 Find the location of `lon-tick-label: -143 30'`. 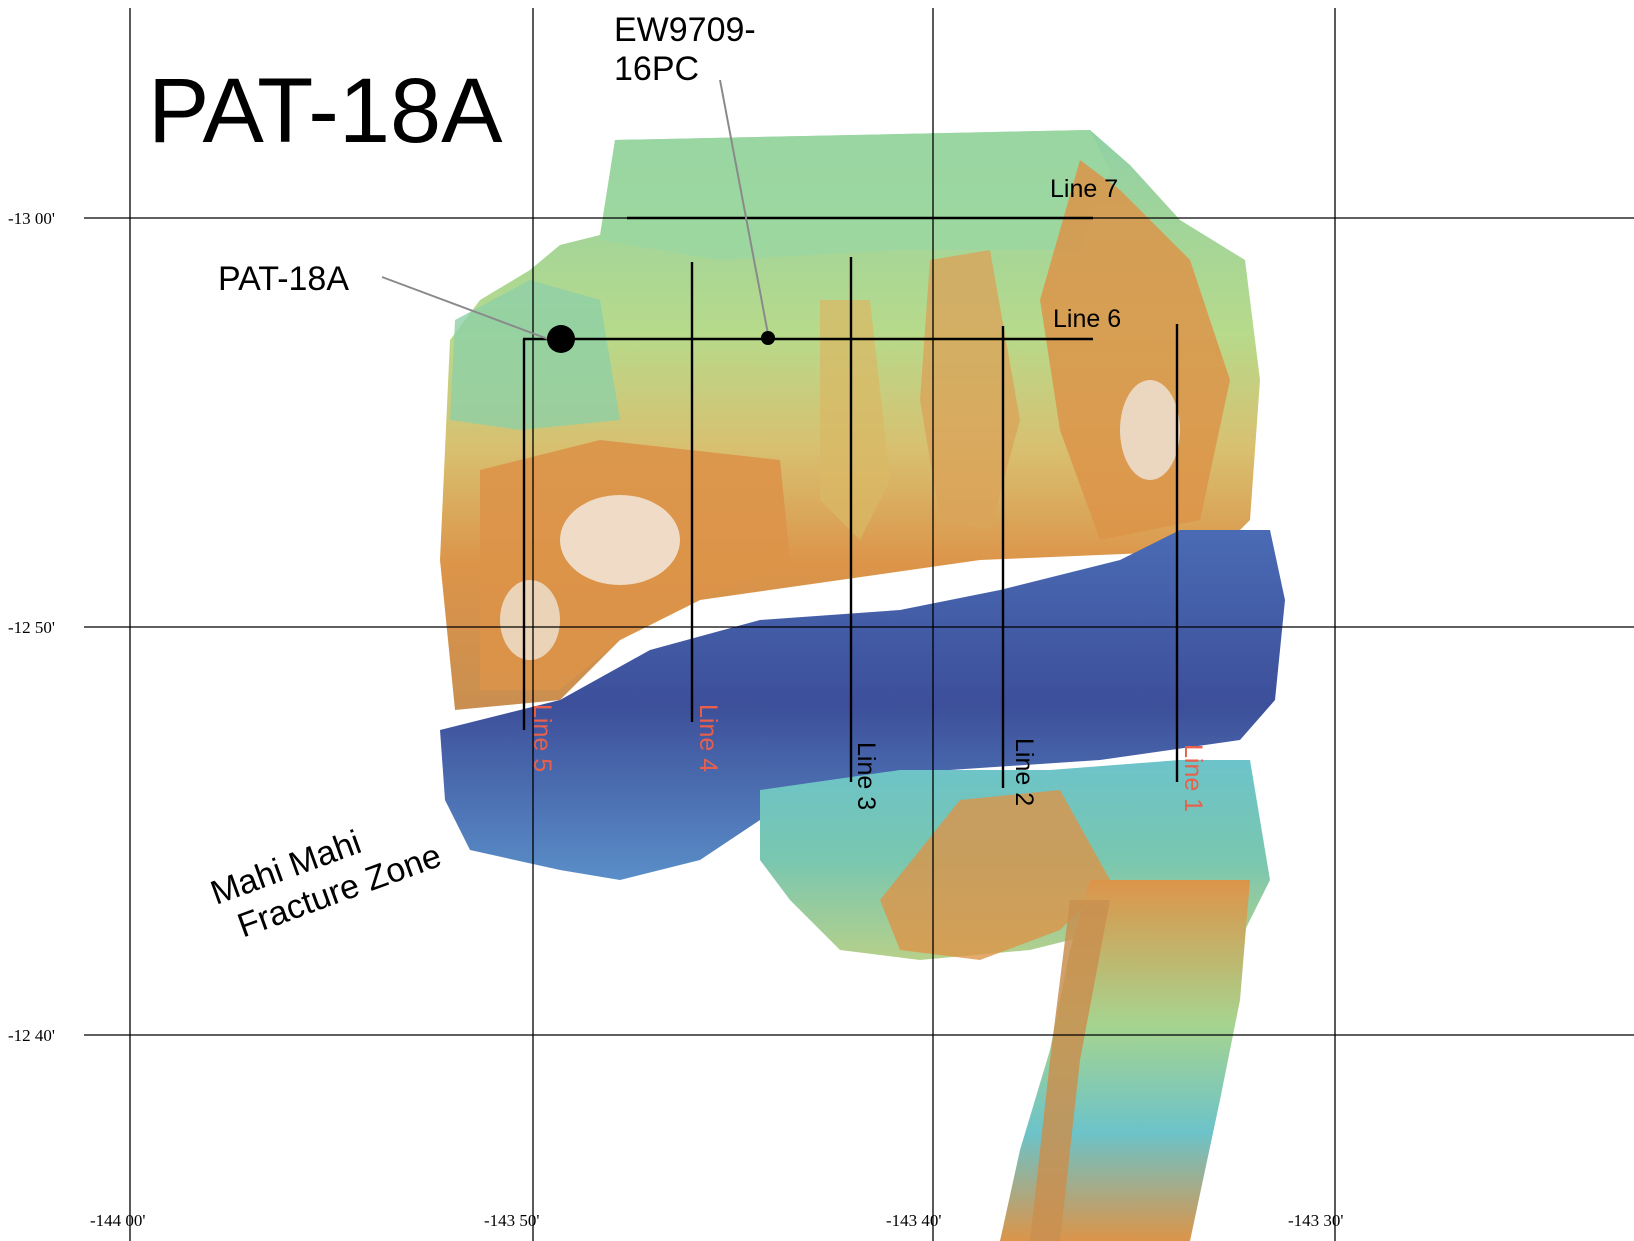

lon-tick-label: -143 30' is located at coordinates (1315, 1220).